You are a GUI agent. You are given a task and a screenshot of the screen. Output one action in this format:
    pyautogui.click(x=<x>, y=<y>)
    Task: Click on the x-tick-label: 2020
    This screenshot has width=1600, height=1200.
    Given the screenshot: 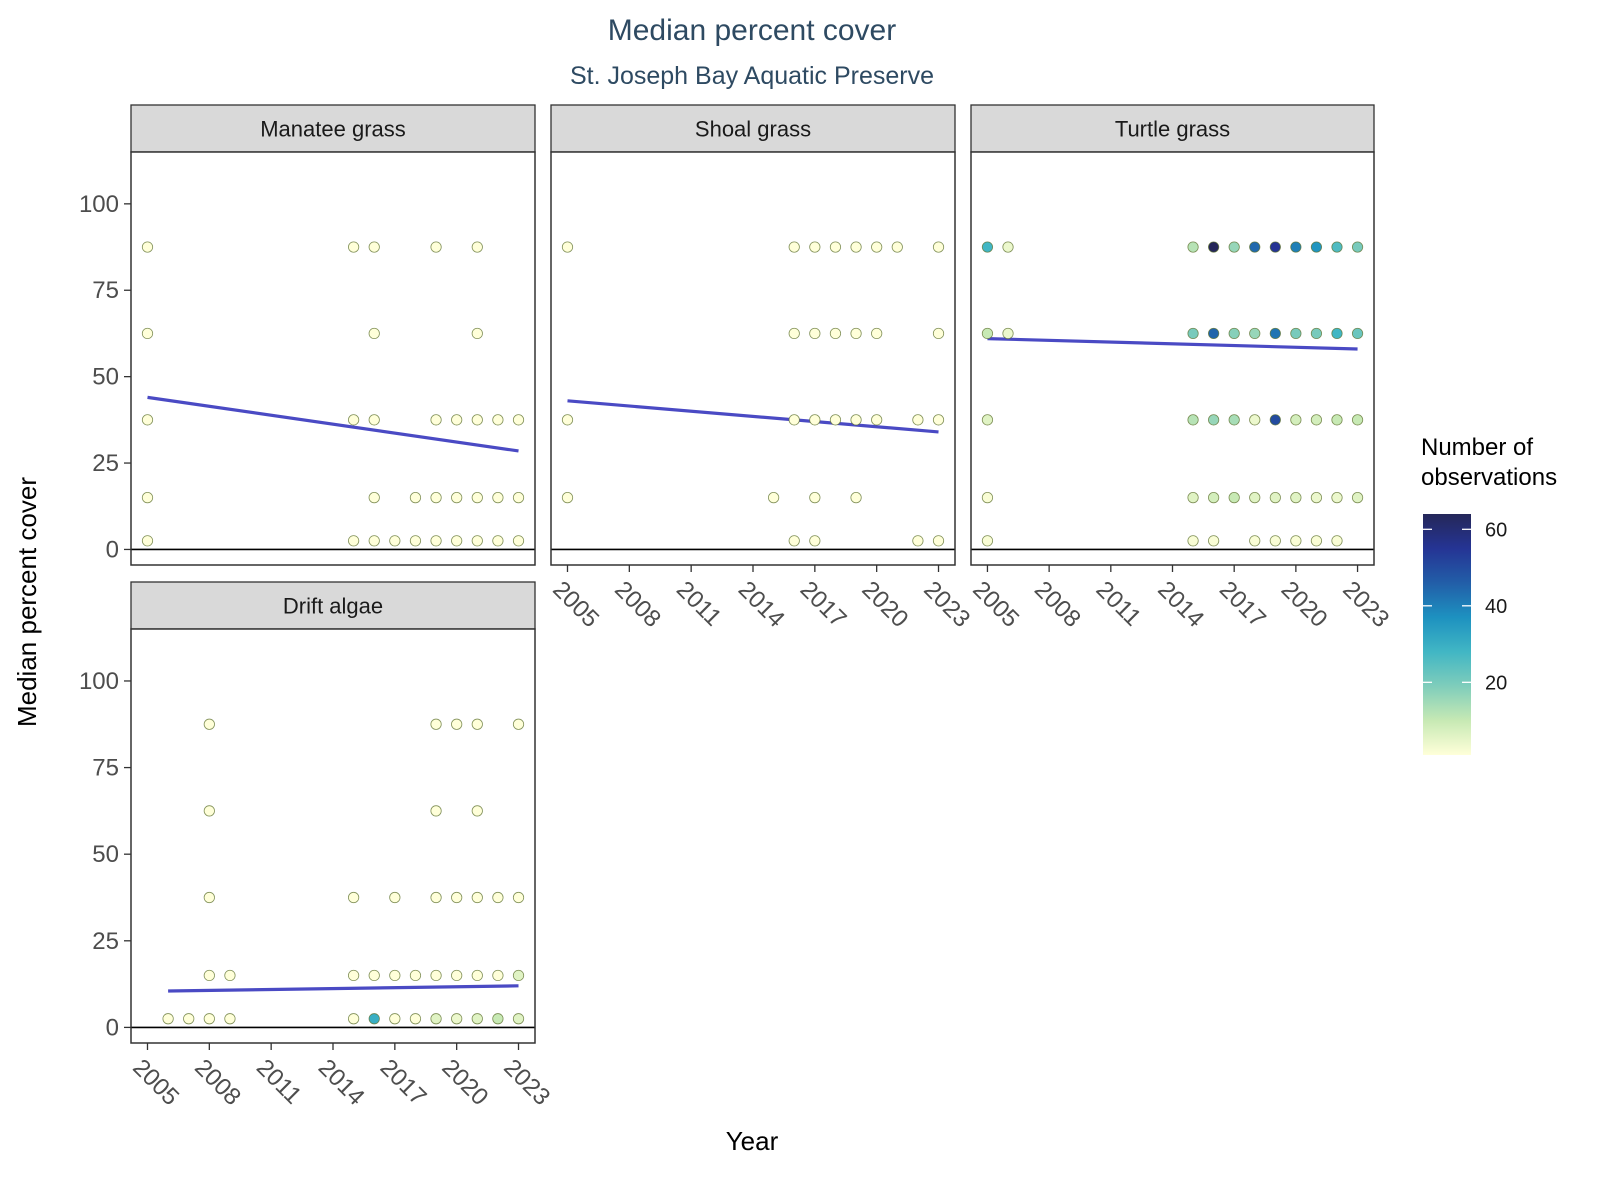 What is the action you would take?
    pyautogui.click(x=885, y=604)
    